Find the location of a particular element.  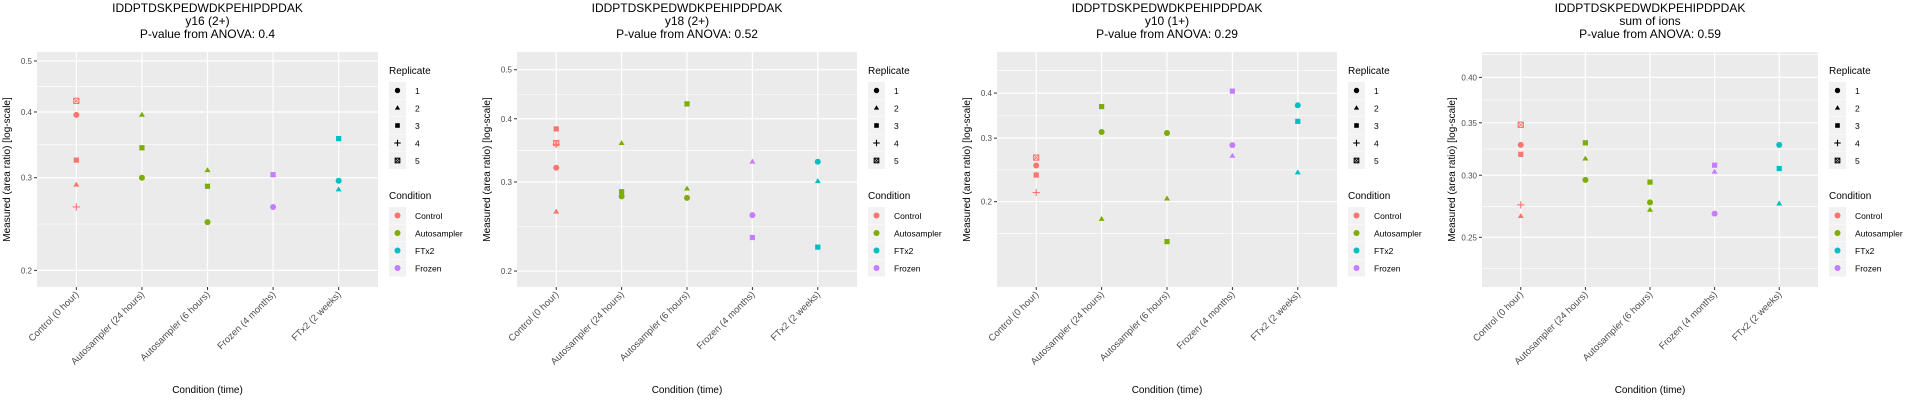

legend-label: Autosampler is located at coordinates (1879, 234).